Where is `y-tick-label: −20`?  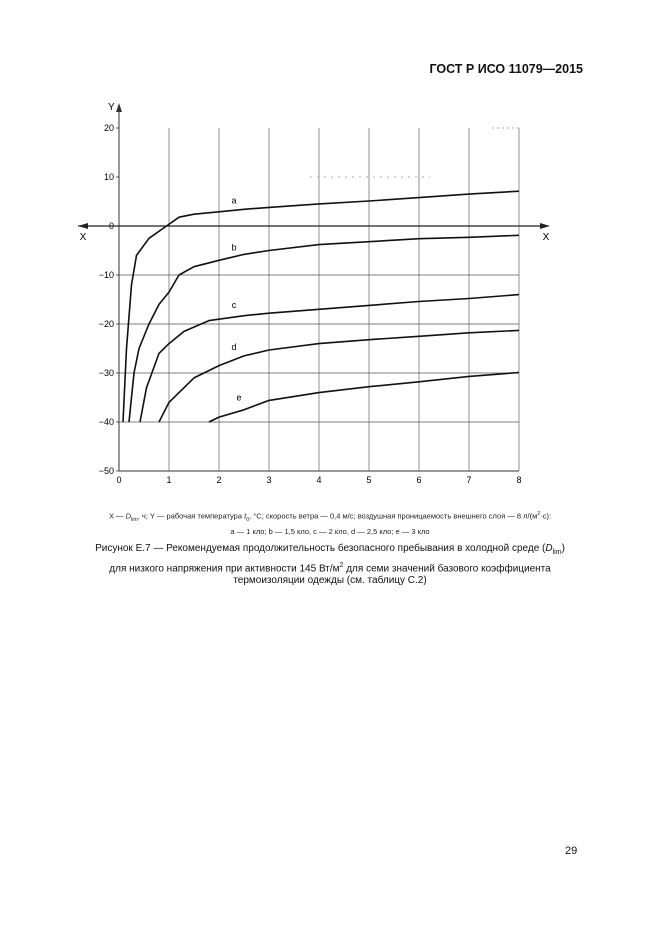
y-tick-label: −20 is located at coordinates (106, 324).